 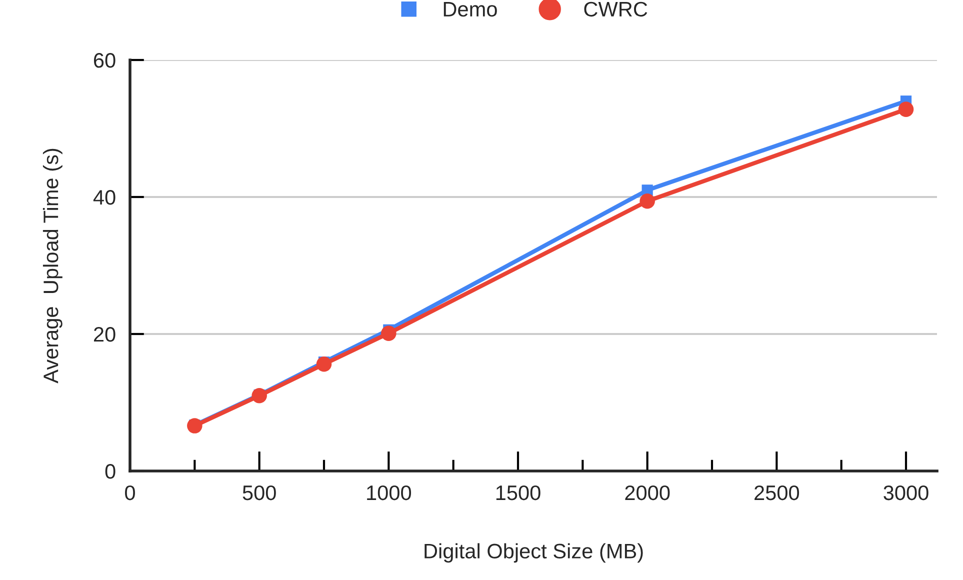 What do you see at coordinates (616, 9) in the screenshot?
I see `legend-label: CWRC` at bounding box center [616, 9].